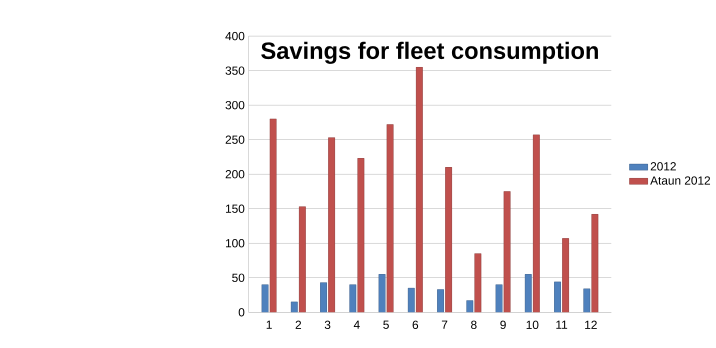 The image size is (716, 348). What do you see at coordinates (234, 36) in the screenshot?
I see `y-tick-label: 400` at bounding box center [234, 36].